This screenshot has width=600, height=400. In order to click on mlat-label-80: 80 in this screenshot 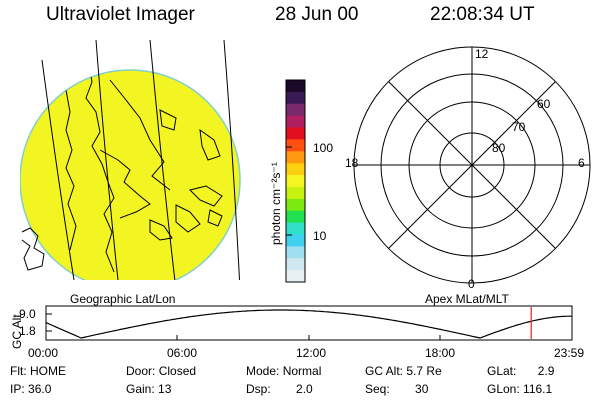, I will do `click(499, 148)`.